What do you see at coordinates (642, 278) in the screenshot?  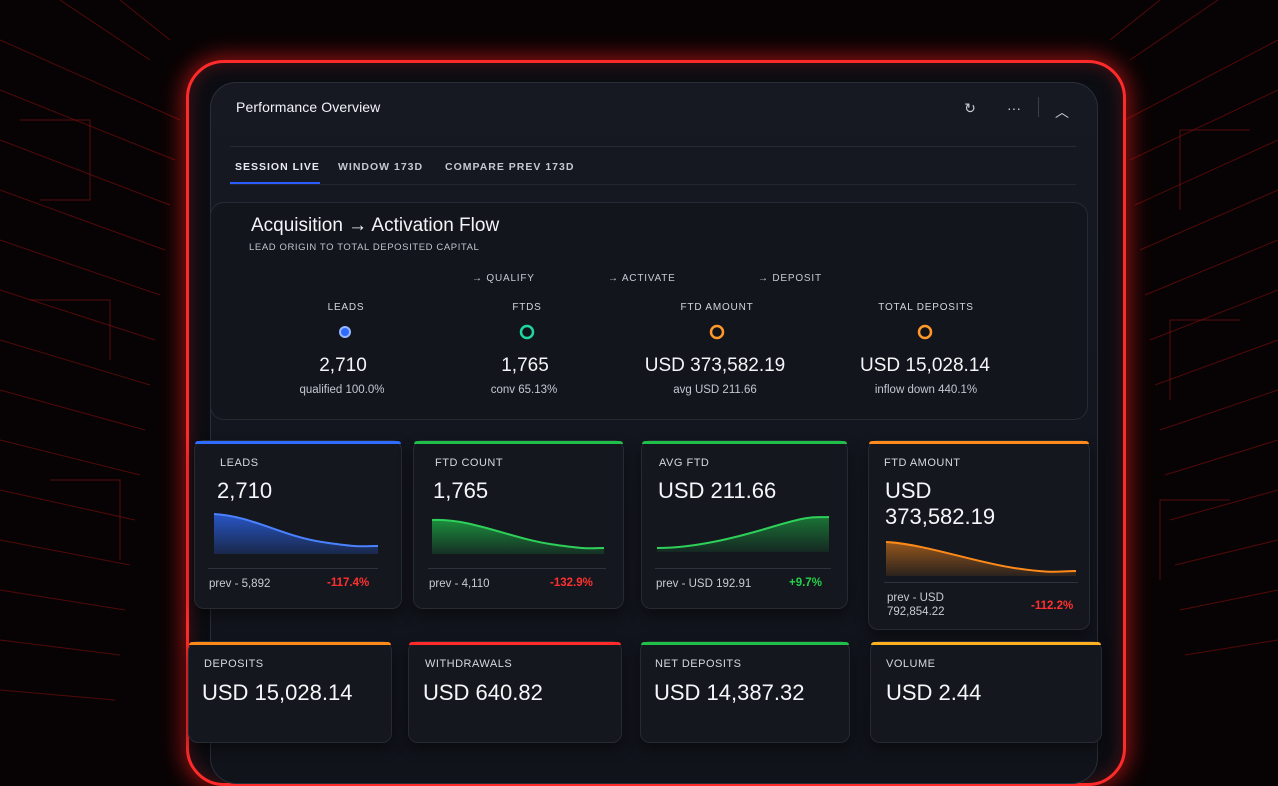 I see `step-activate: → ACTIVATE` at bounding box center [642, 278].